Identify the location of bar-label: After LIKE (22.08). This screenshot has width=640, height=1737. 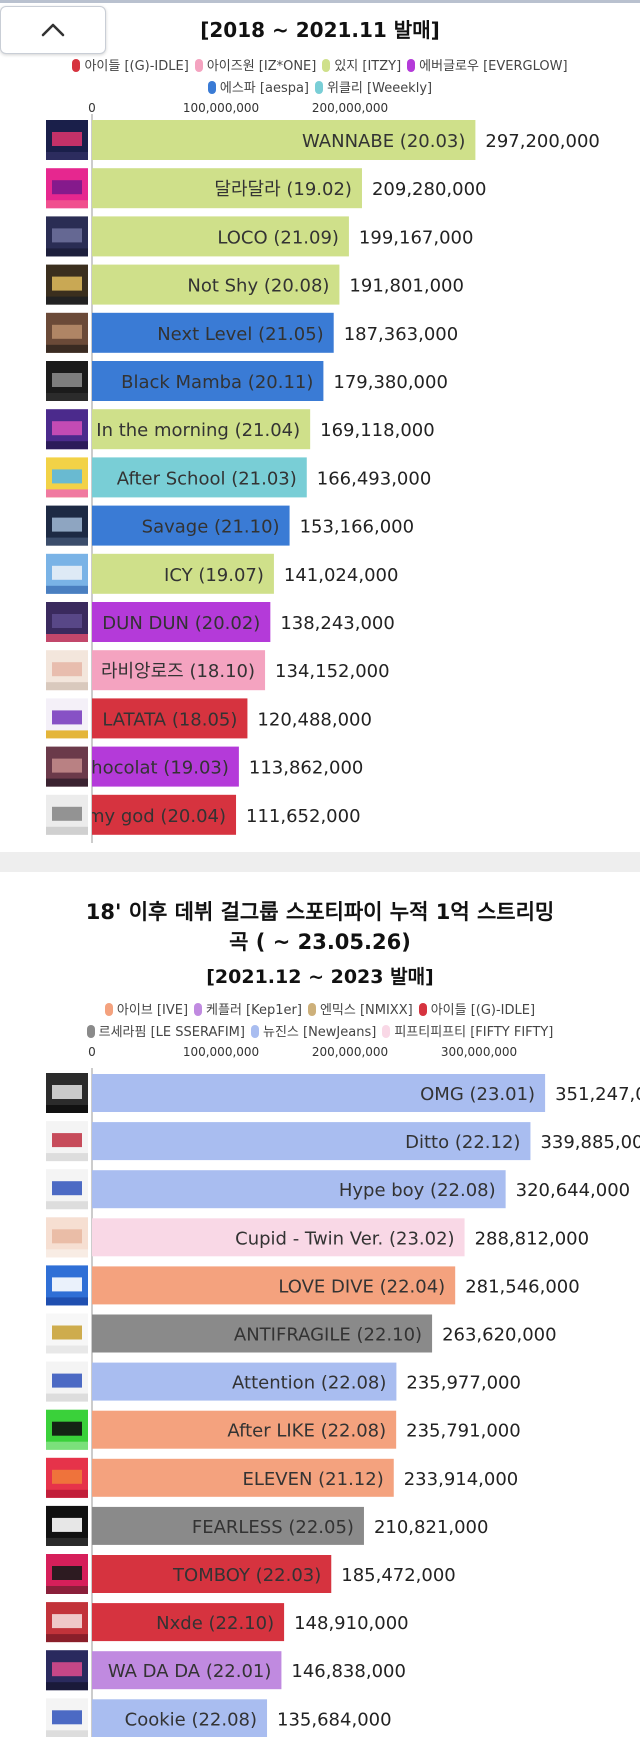
(306, 1431).